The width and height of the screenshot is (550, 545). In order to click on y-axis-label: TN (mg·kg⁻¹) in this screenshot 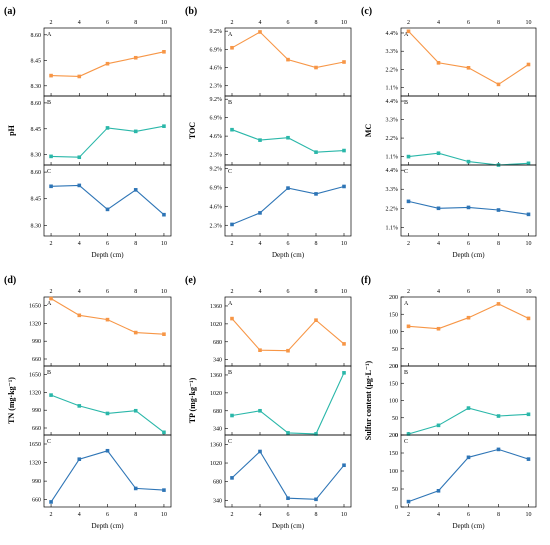, I will do `click(11, 400)`.